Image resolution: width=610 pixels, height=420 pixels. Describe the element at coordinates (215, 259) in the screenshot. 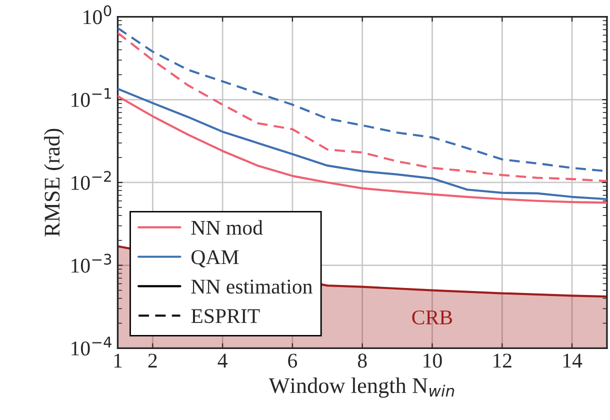

I see `legend-label: QAM` at that location.